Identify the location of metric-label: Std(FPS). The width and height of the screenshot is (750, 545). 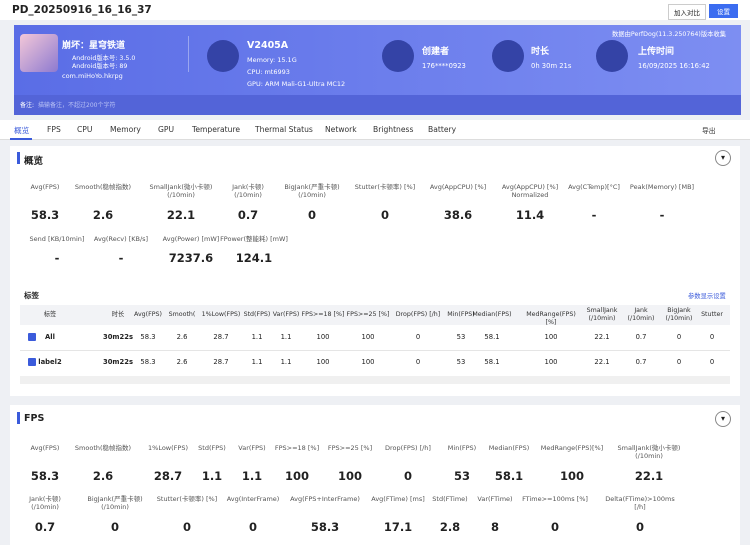
(212, 448).